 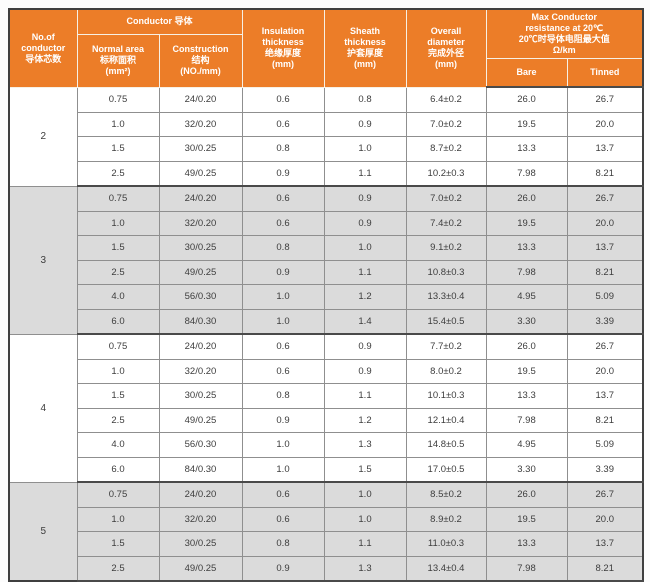 I want to click on data-cell: 7.4±0.2, so click(x=446, y=223).